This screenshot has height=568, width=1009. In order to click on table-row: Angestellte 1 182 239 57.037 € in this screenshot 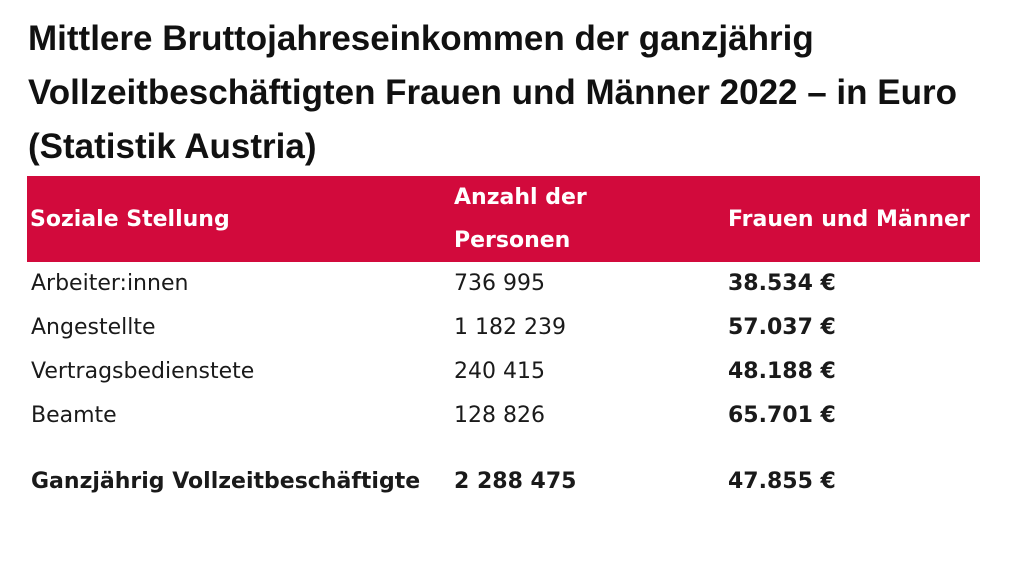, I will do `click(503, 328)`.